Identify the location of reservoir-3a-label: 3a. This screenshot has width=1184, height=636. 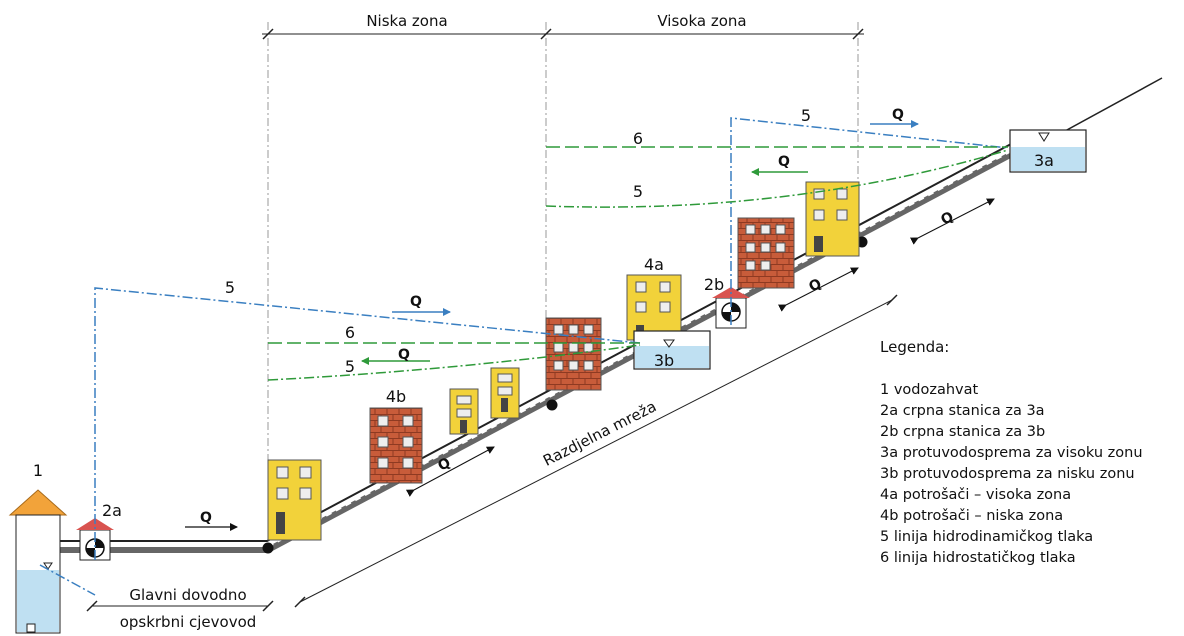
(1044, 160).